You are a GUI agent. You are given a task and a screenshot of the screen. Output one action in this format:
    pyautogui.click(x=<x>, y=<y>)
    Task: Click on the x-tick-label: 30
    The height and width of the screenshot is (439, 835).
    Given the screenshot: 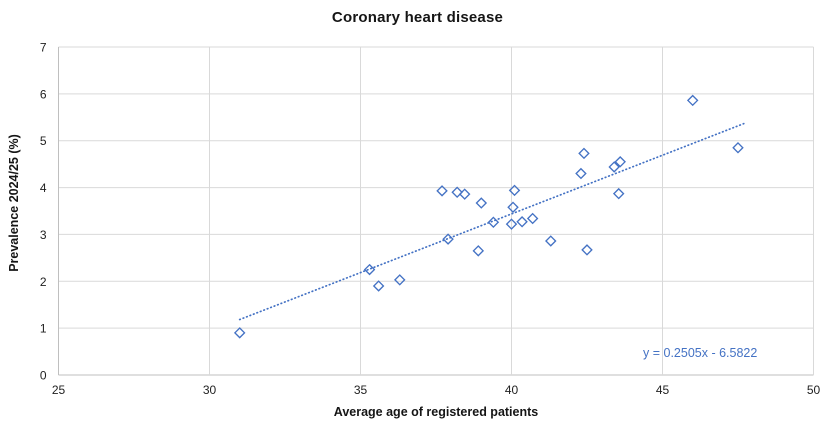 What is the action you would take?
    pyautogui.click(x=210, y=390)
    